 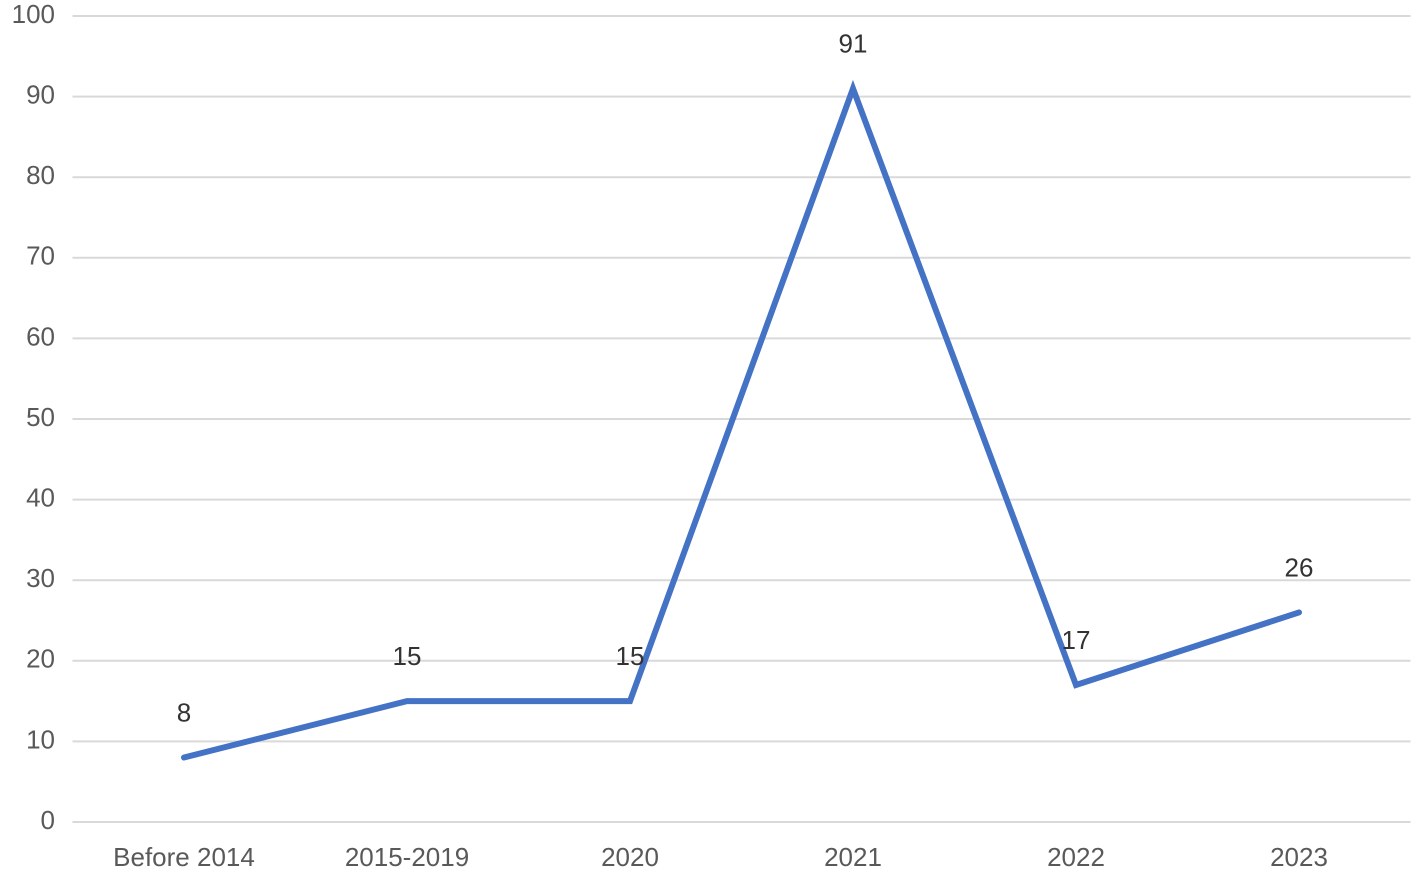 What do you see at coordinates (853, 43) in the screenshot?
I see `data-label: 91` at bounding box center [853, 43].